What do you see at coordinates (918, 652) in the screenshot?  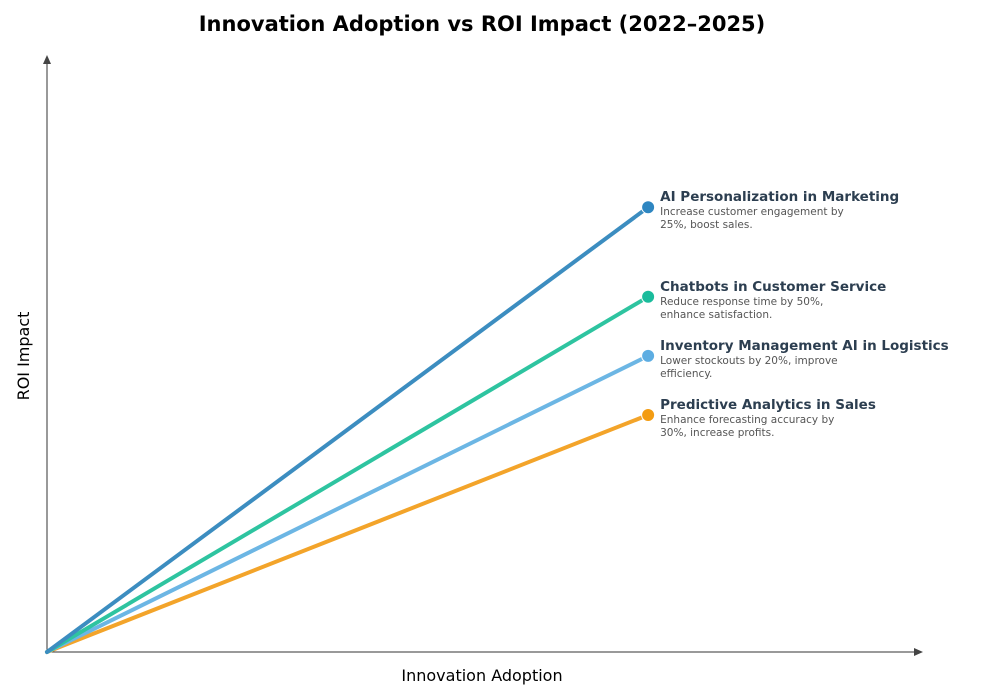 I see `x-axis-arrow-icon` at bounding box center [918, 652].